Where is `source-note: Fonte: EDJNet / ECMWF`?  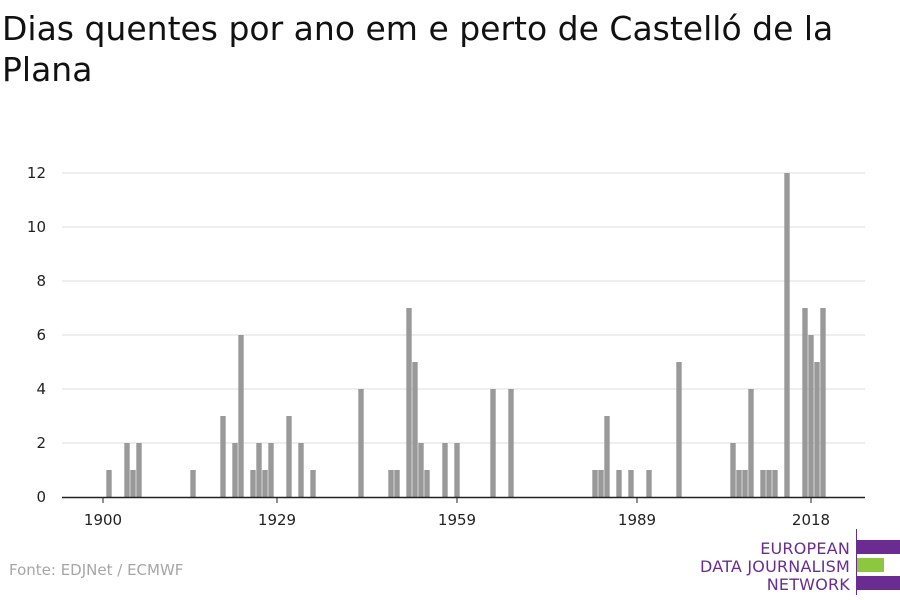 source-note: Fonte: EDJNet / ECMWF is located at coordinates (96, 570).